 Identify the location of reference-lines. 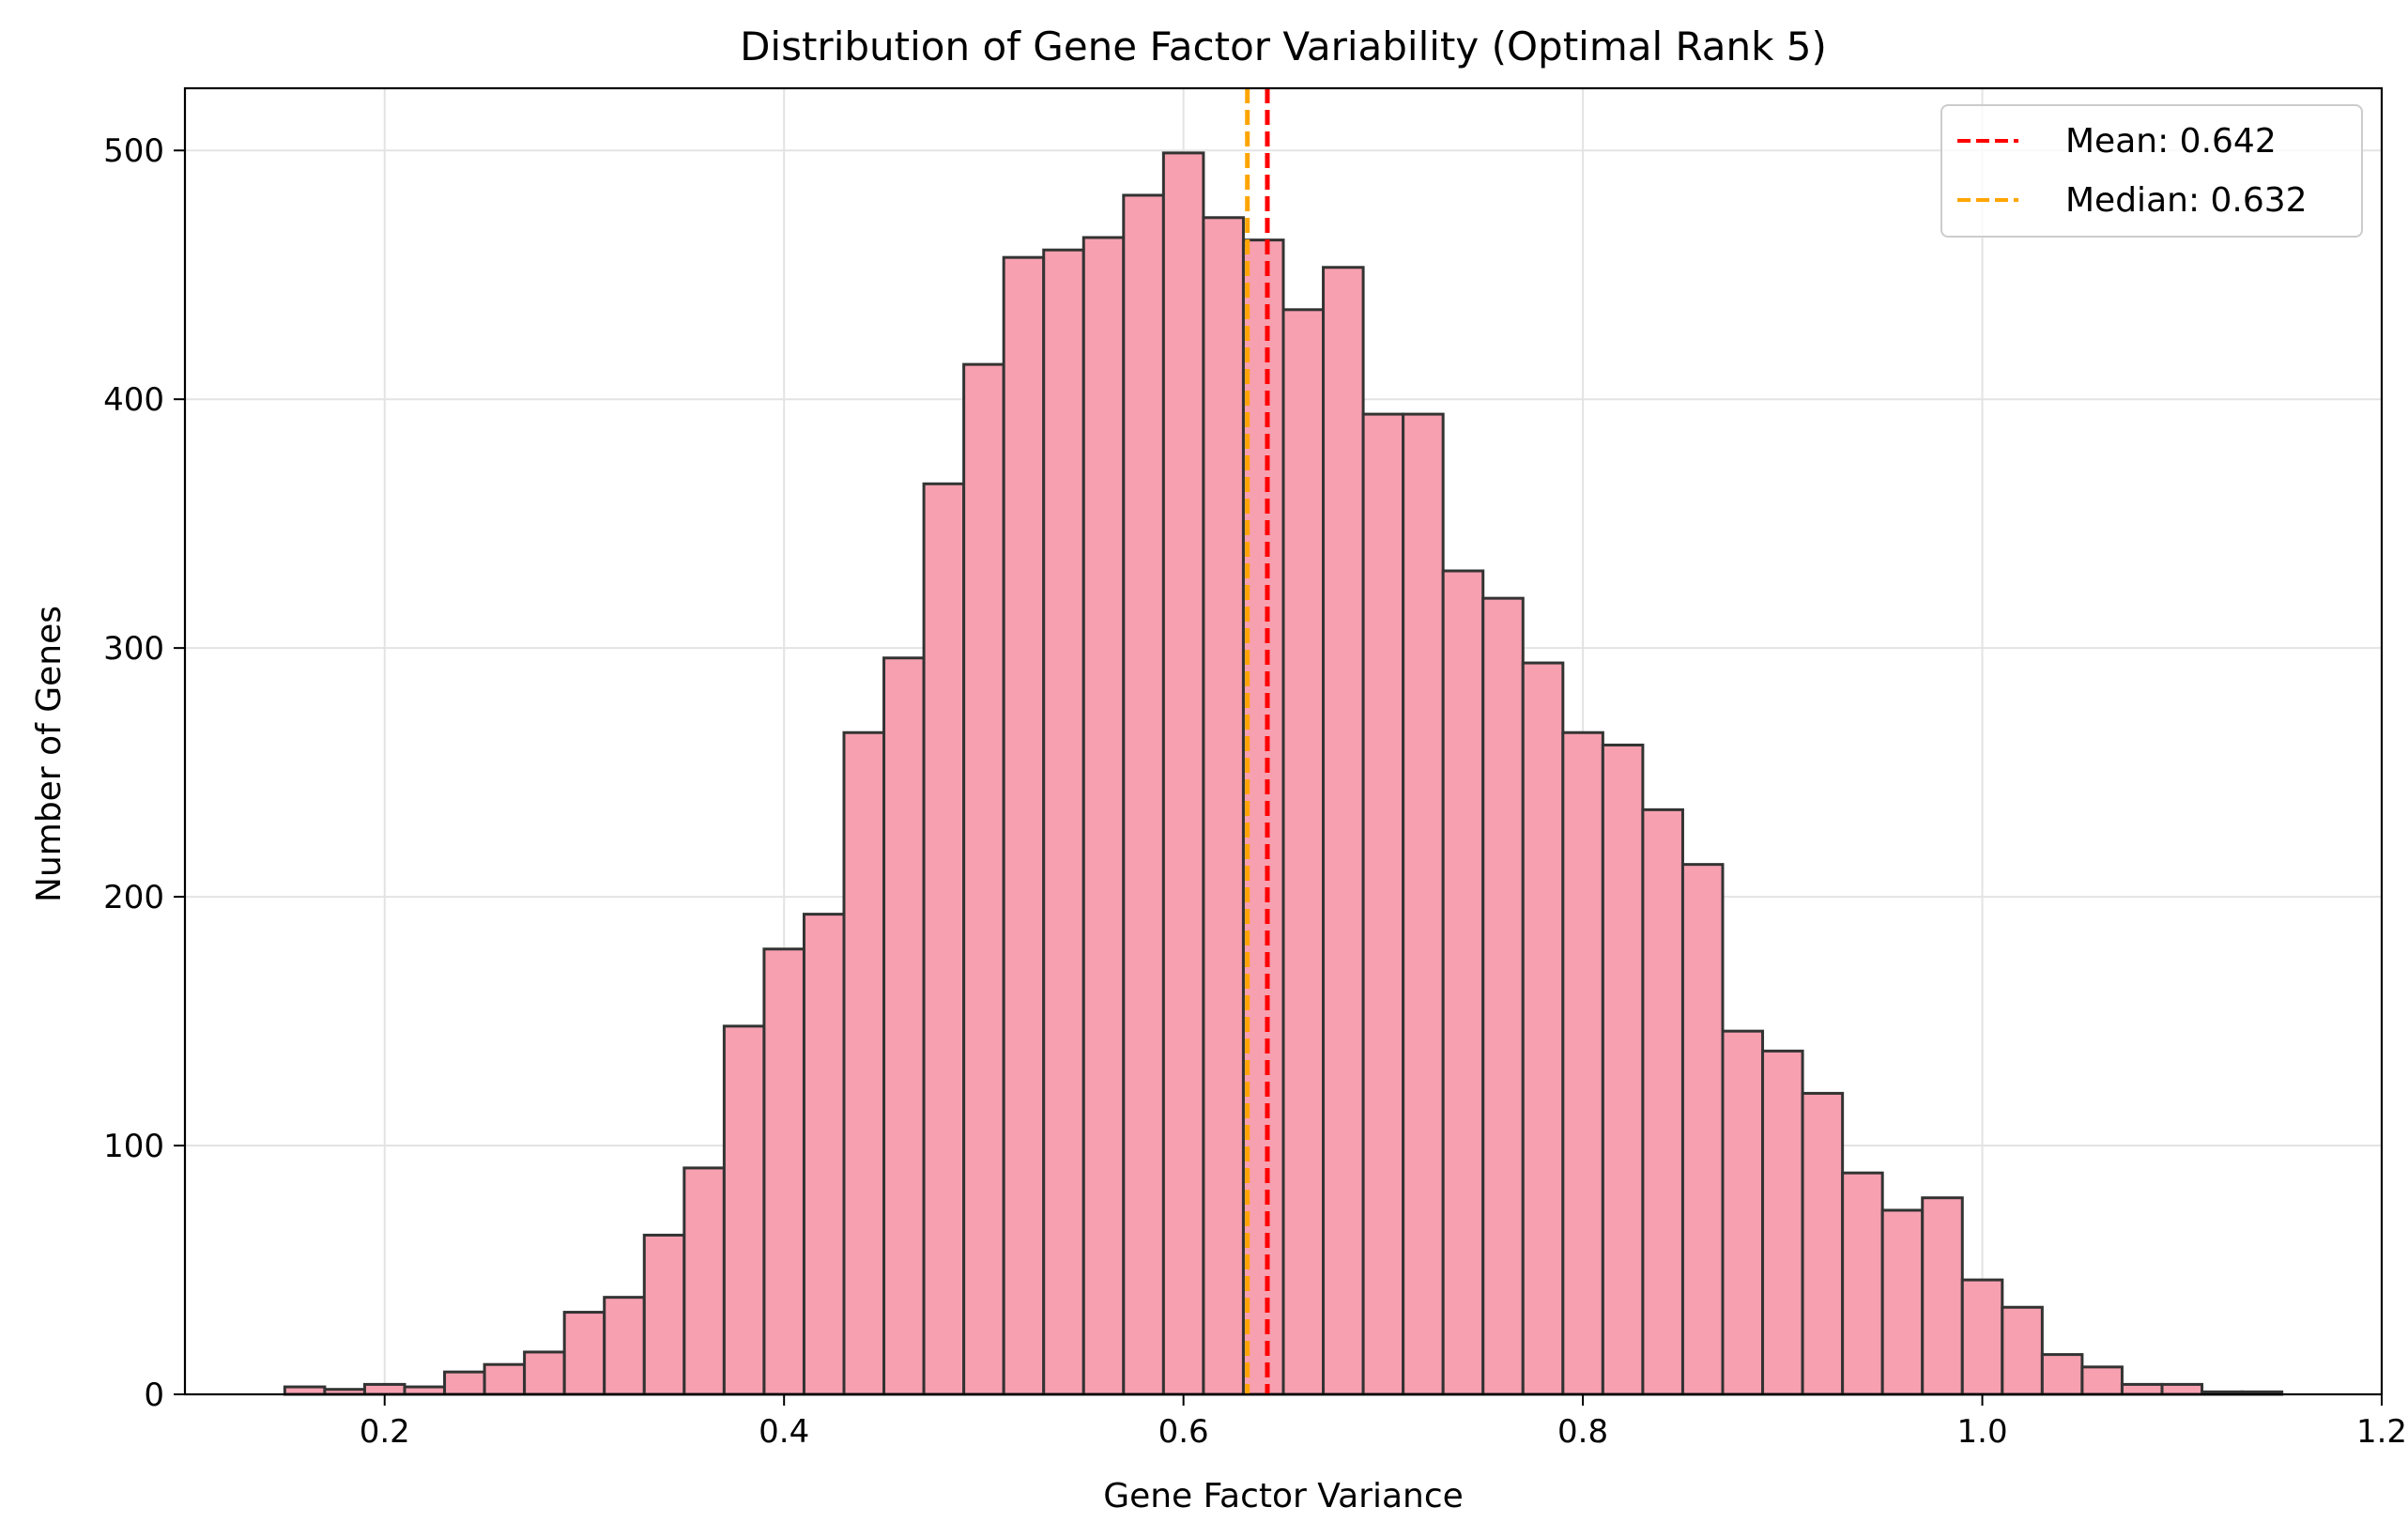
(1257, 741).